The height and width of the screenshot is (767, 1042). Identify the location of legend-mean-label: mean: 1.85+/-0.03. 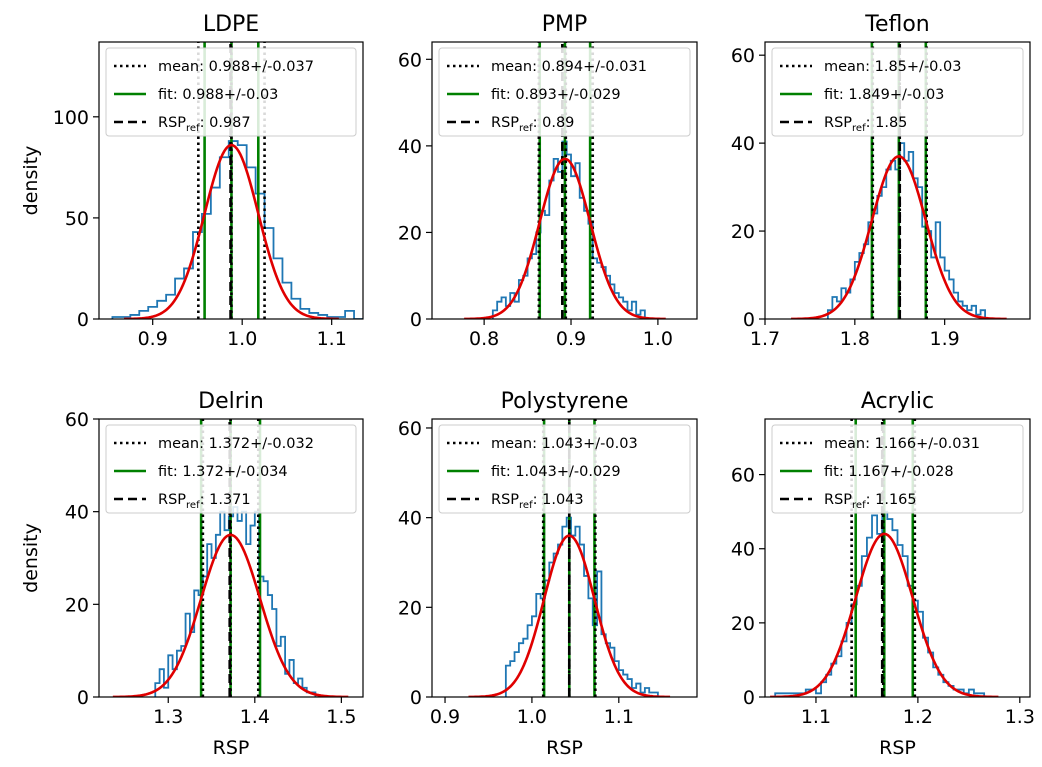
(892, 67).